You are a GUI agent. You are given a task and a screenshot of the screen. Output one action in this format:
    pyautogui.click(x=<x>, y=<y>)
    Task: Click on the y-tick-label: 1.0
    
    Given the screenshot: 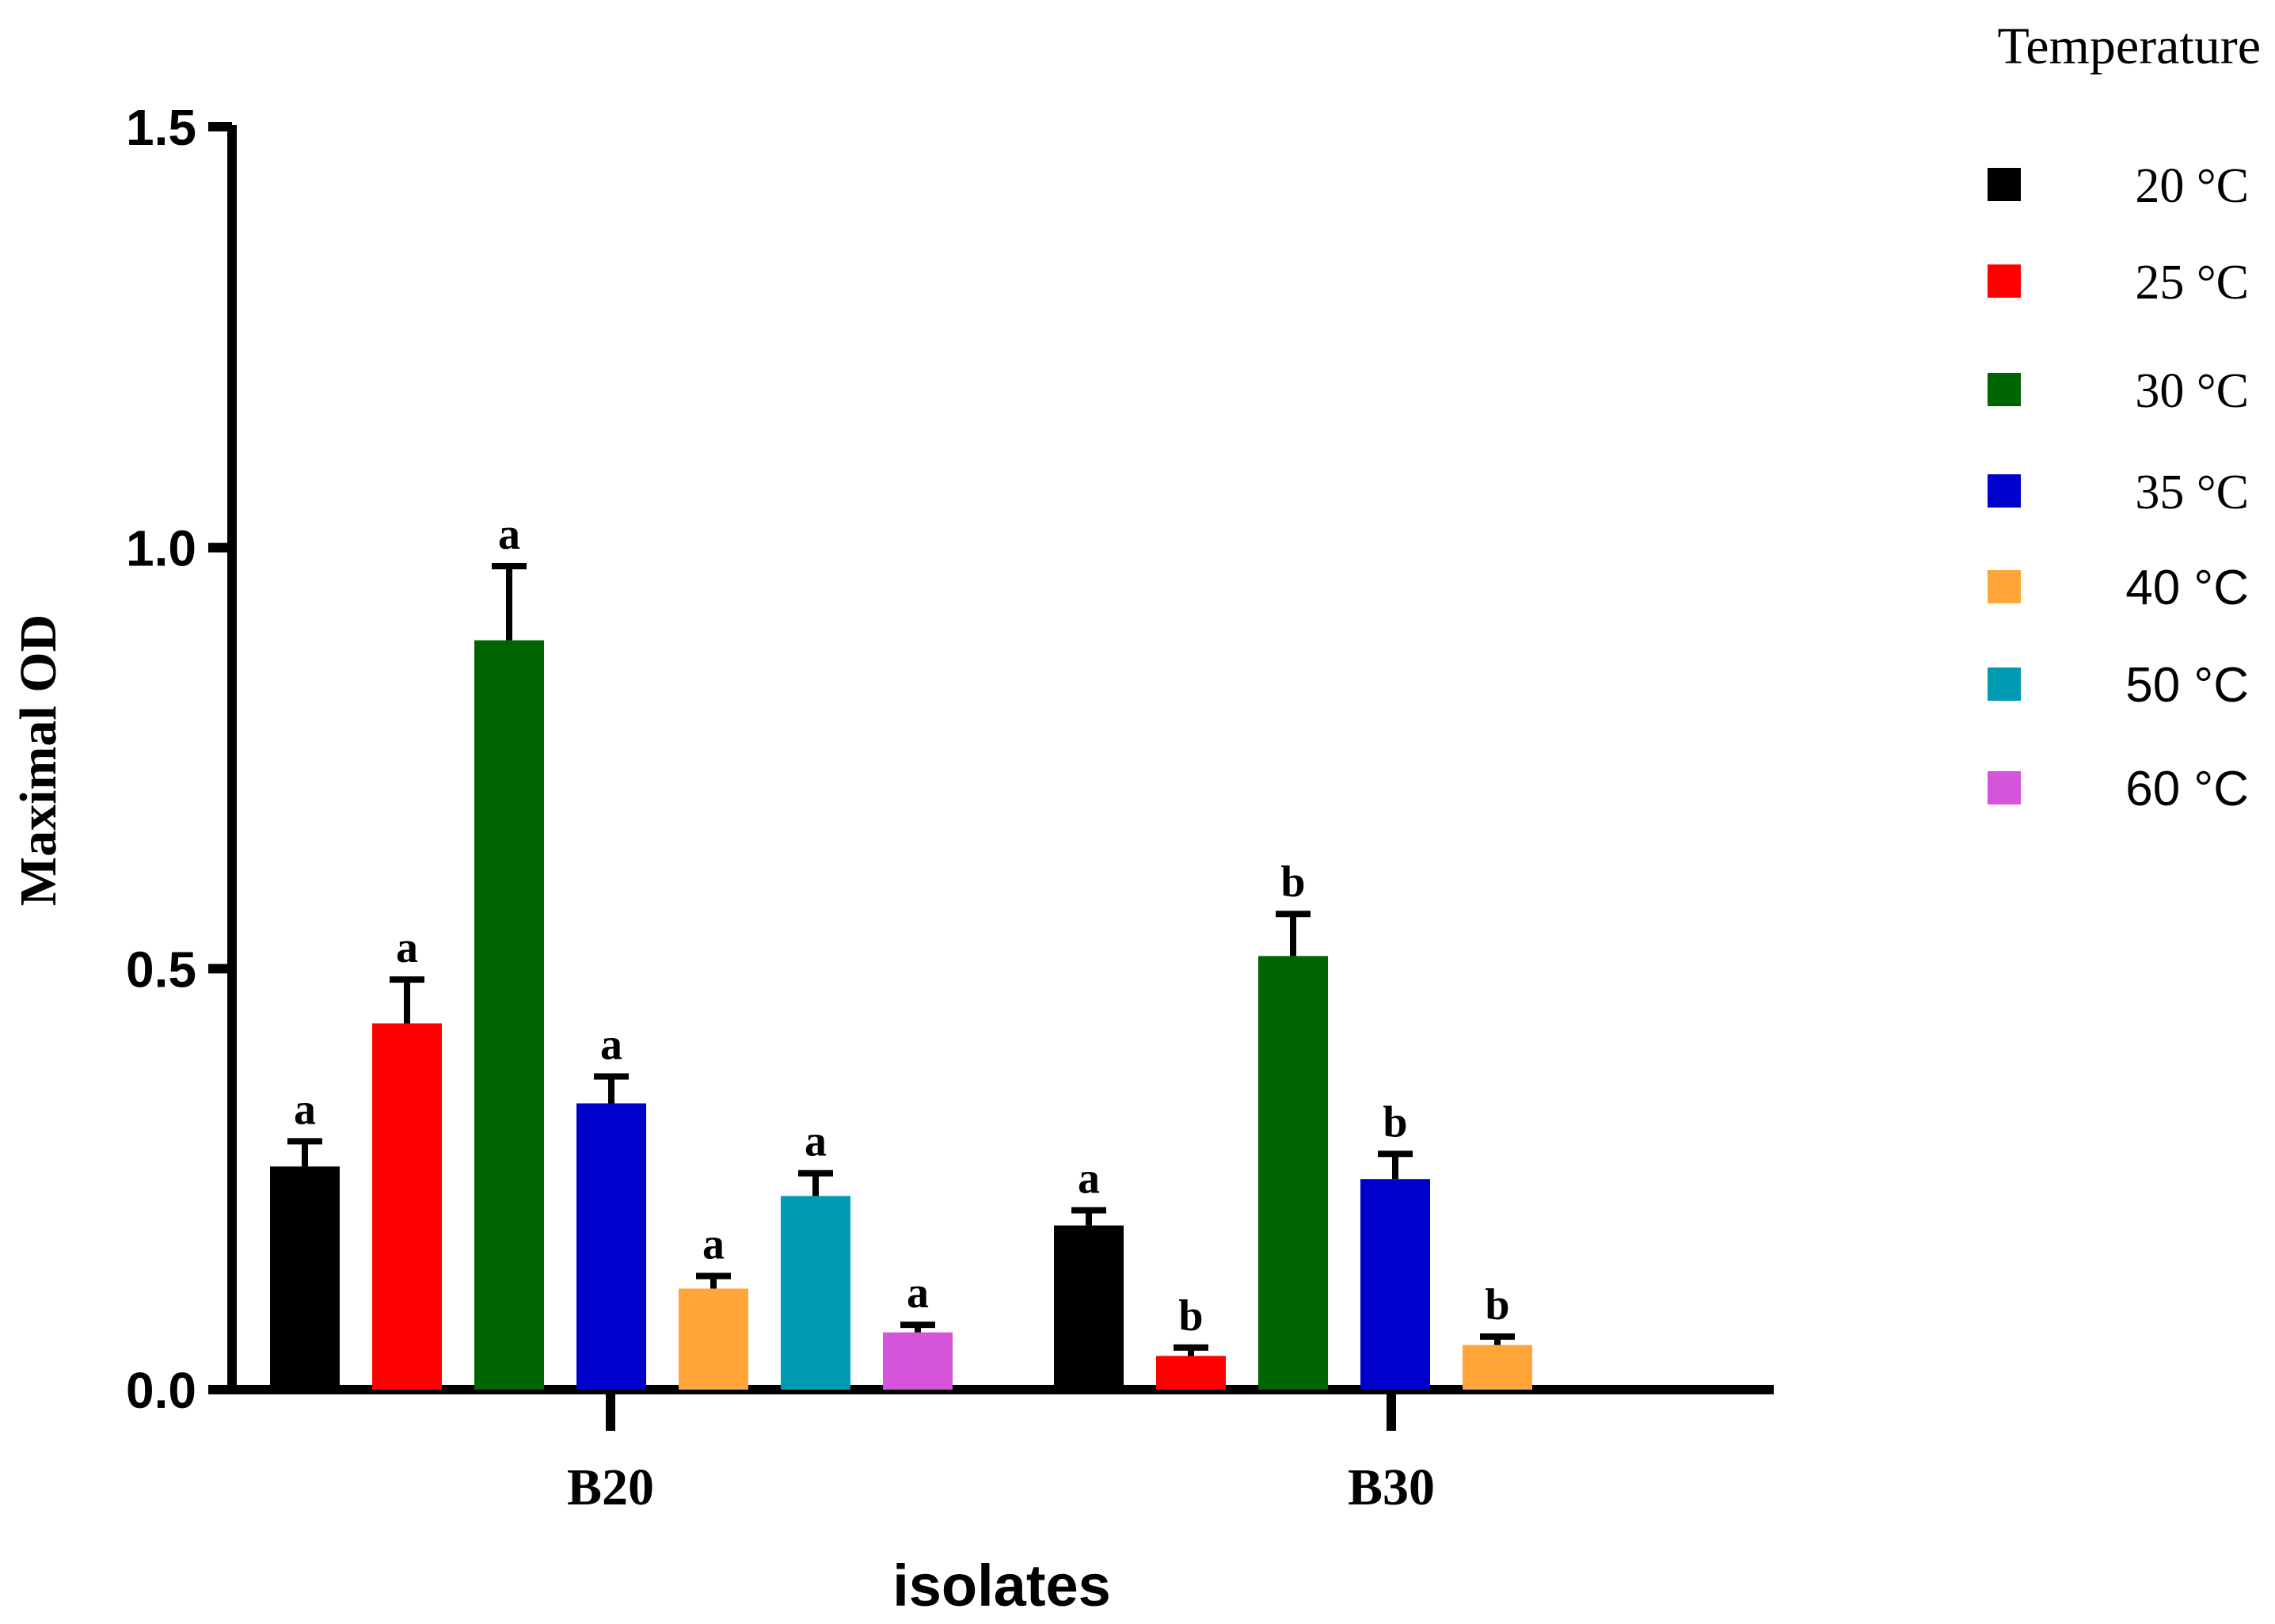 What is the action you would take?
    pyautogui.click(x=161, y=548)
    